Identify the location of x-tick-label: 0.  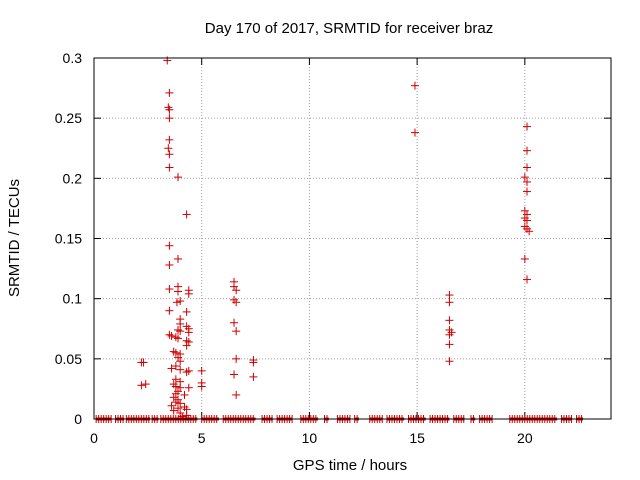
(94, 438).